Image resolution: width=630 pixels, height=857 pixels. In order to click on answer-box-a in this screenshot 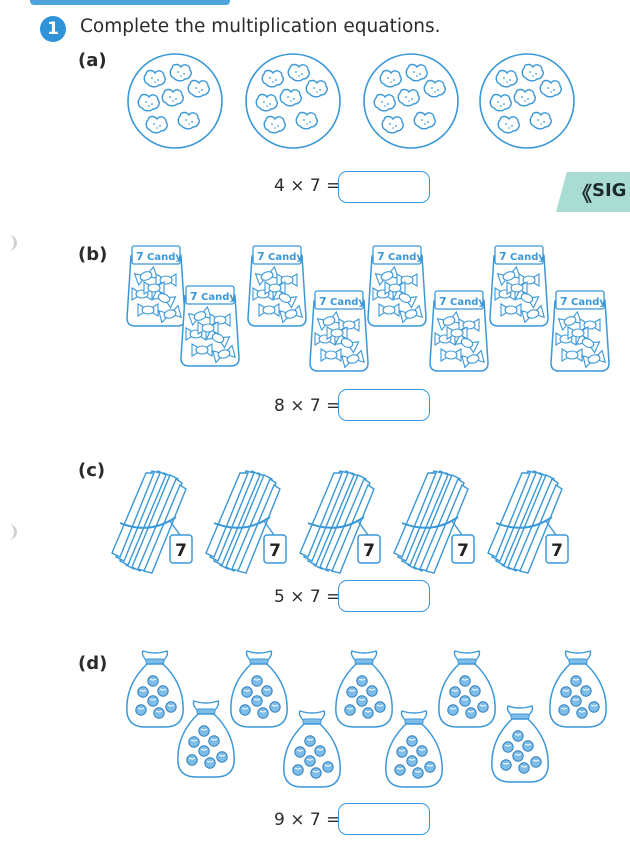, I will do `click(384, 187)`.